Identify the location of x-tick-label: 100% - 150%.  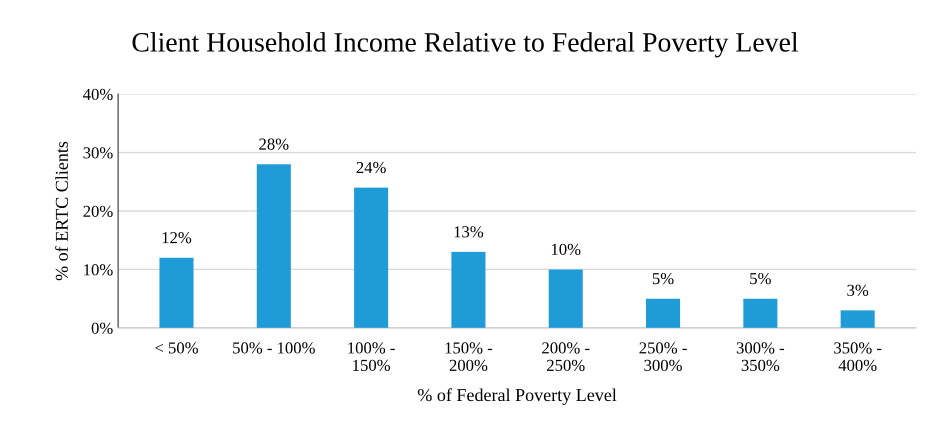
(371, 357).